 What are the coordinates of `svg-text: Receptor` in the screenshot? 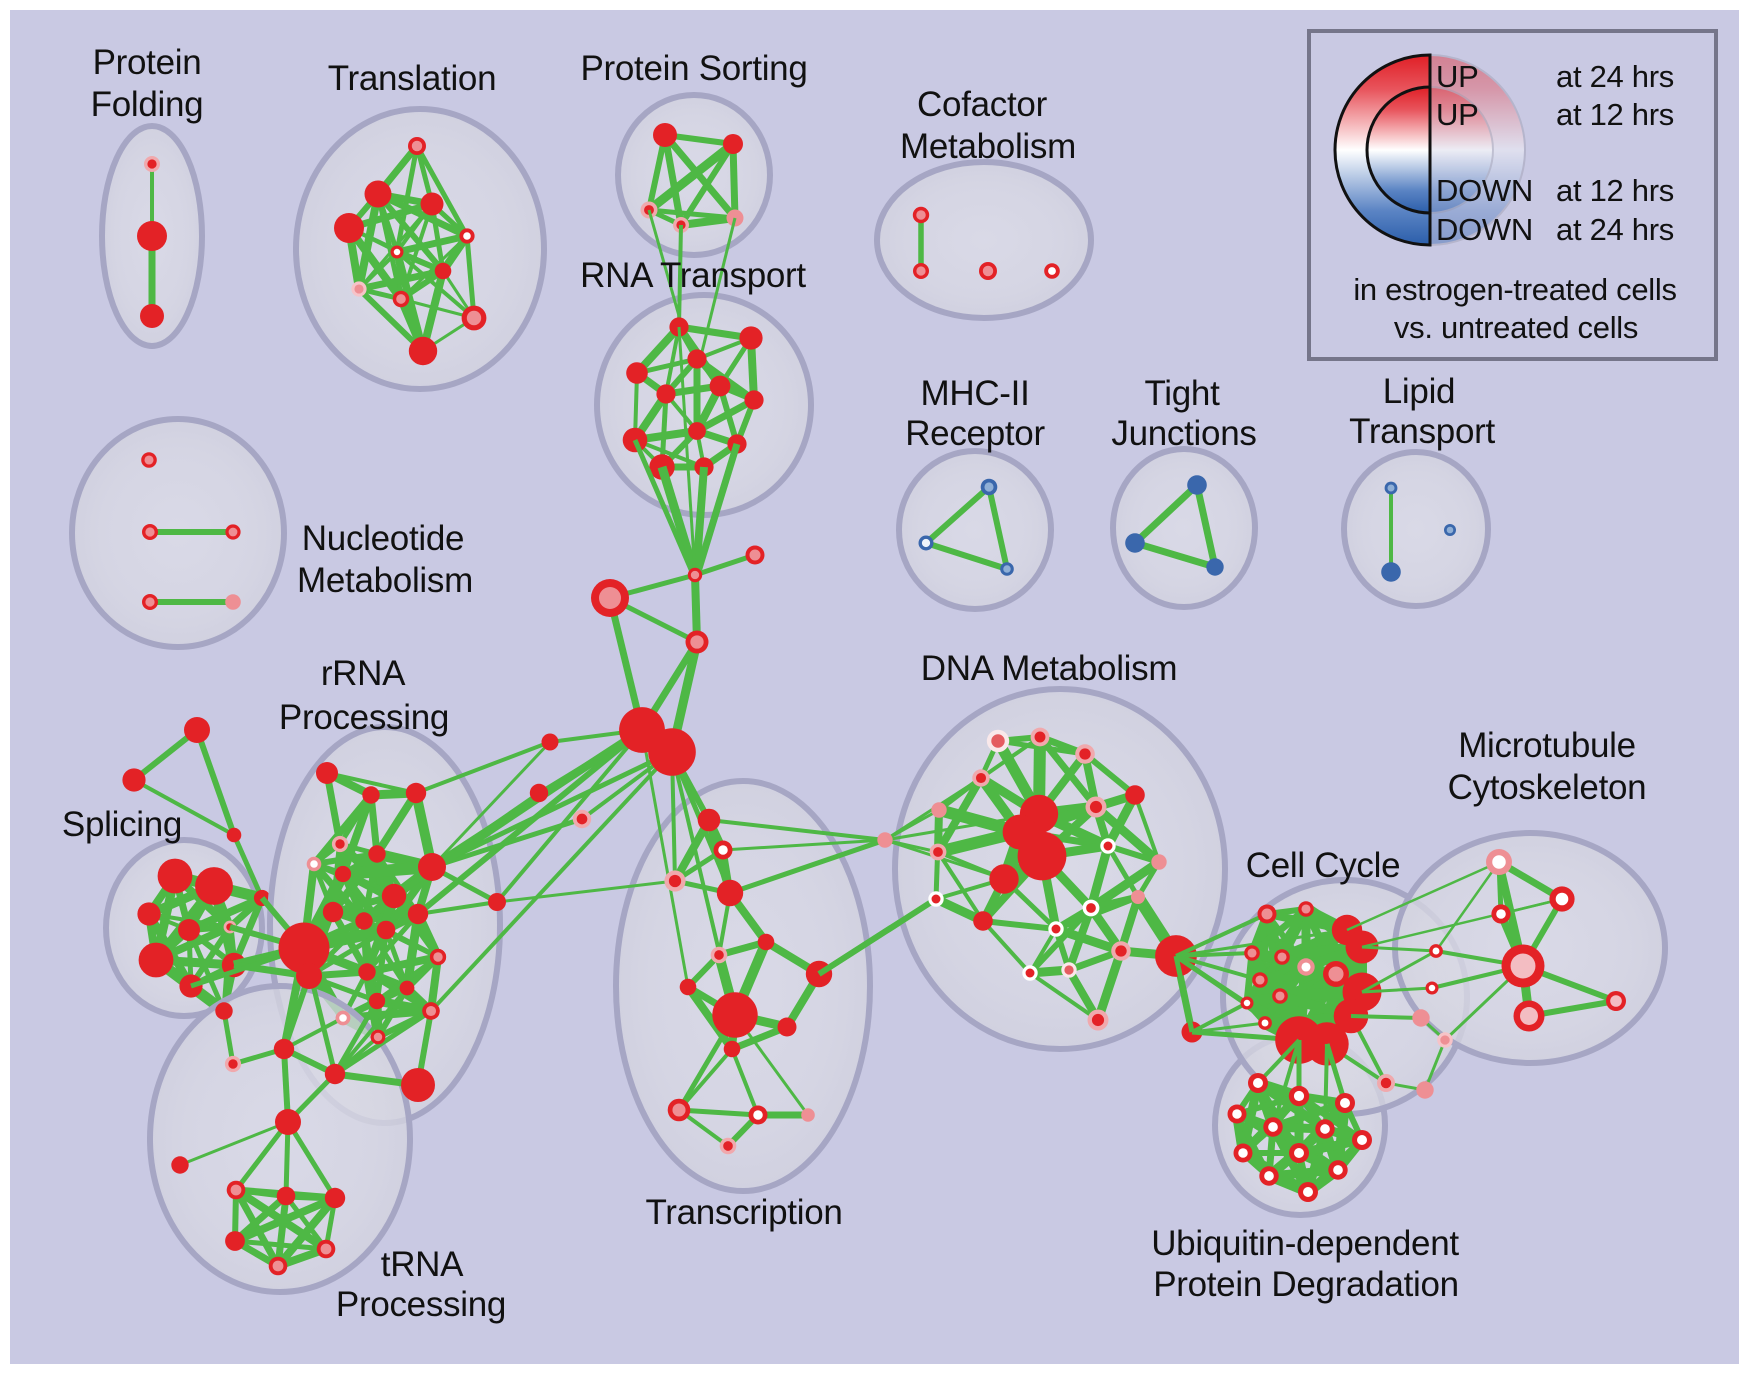 It's located at (975, 433).